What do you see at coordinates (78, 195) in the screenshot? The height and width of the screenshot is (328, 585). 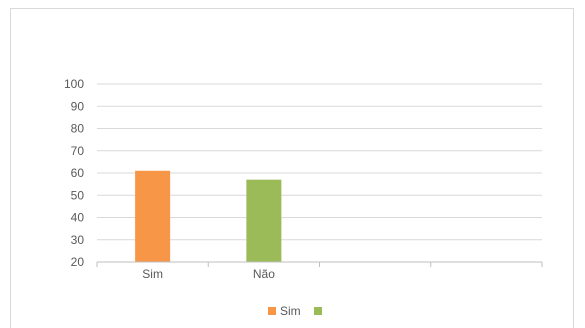 I see `y-tick-label: 50` at bounding box center [78, 195].